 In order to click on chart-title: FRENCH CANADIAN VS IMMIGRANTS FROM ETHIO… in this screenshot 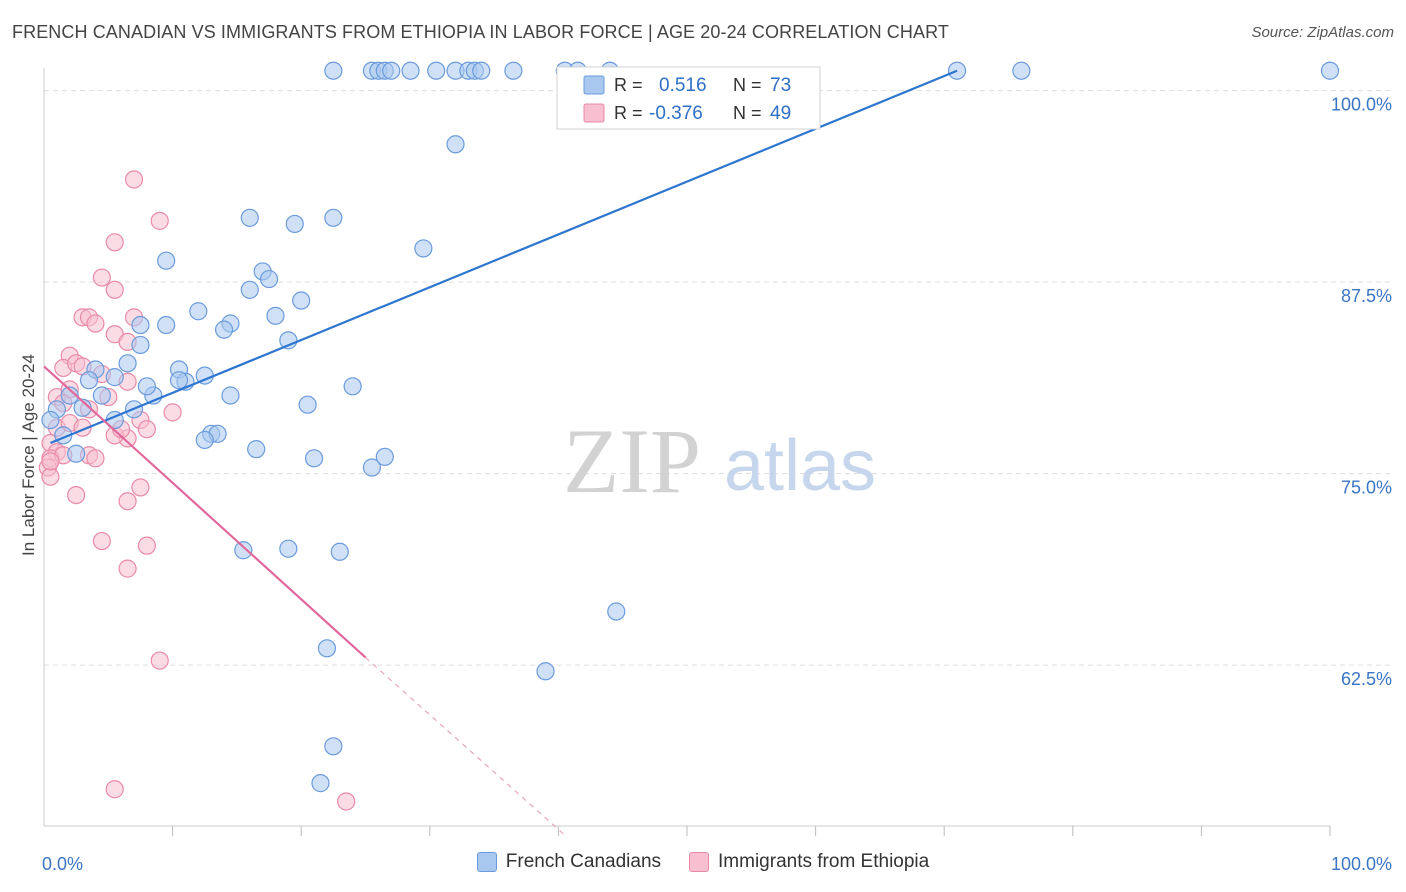, I will do `click(480, 32)`.